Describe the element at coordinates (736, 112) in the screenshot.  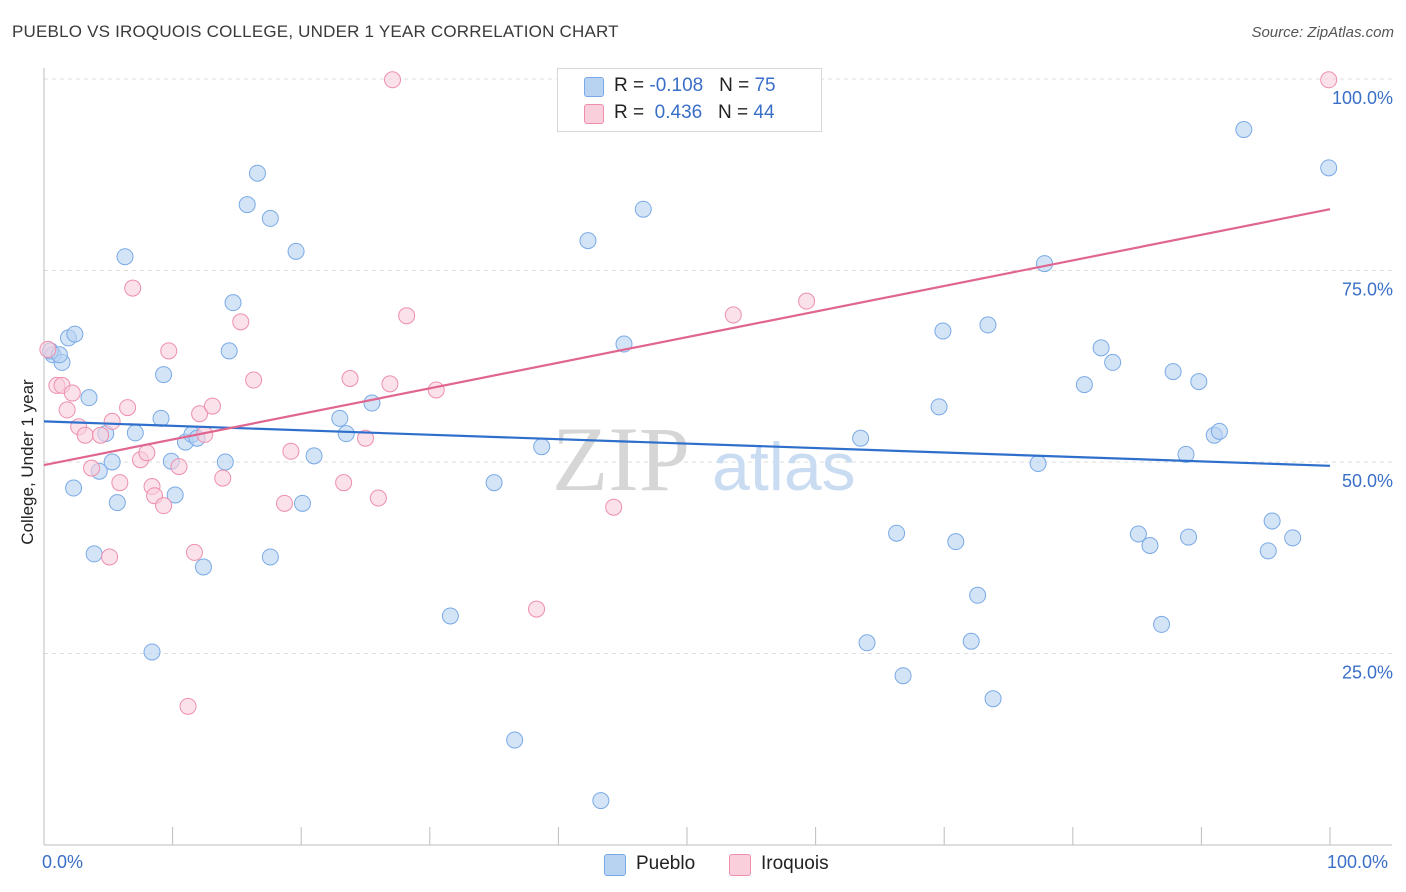
I see `legend-n-label: N =` at that location.